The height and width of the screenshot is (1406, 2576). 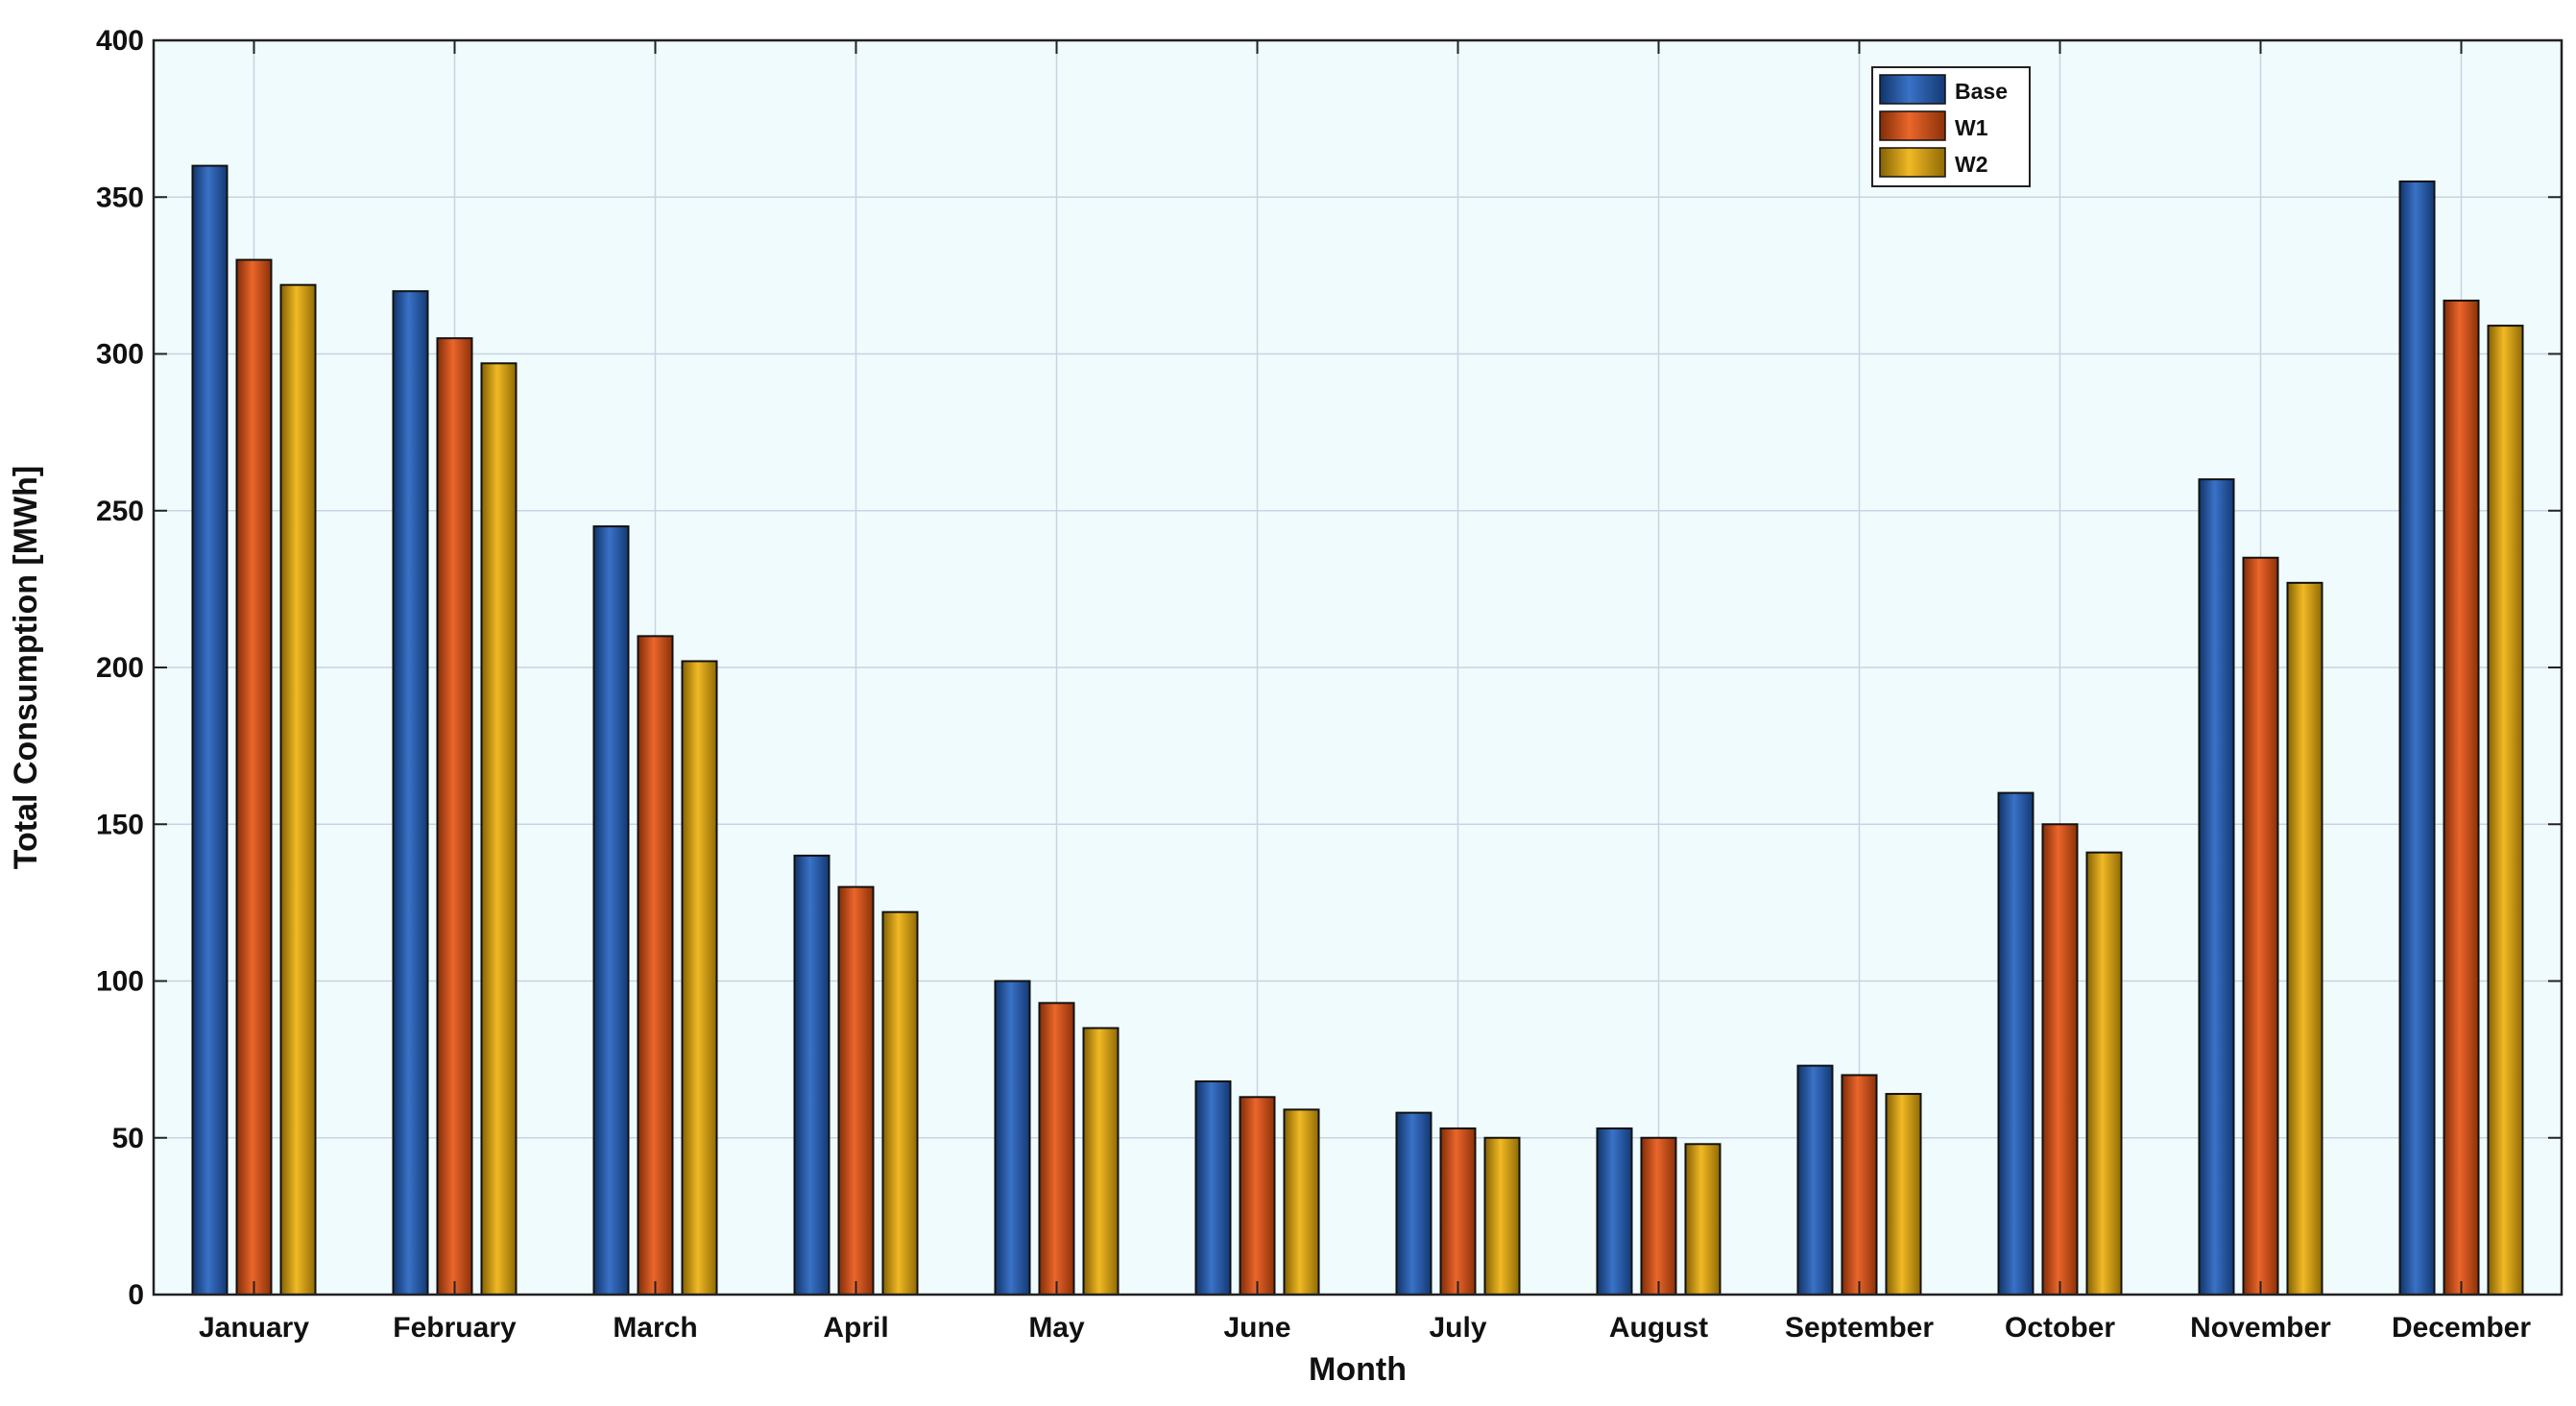 What do you see at coordinates (2417, 738) in the screenshot?
I see `bar-base-december` at bounding box center [2417, 738].